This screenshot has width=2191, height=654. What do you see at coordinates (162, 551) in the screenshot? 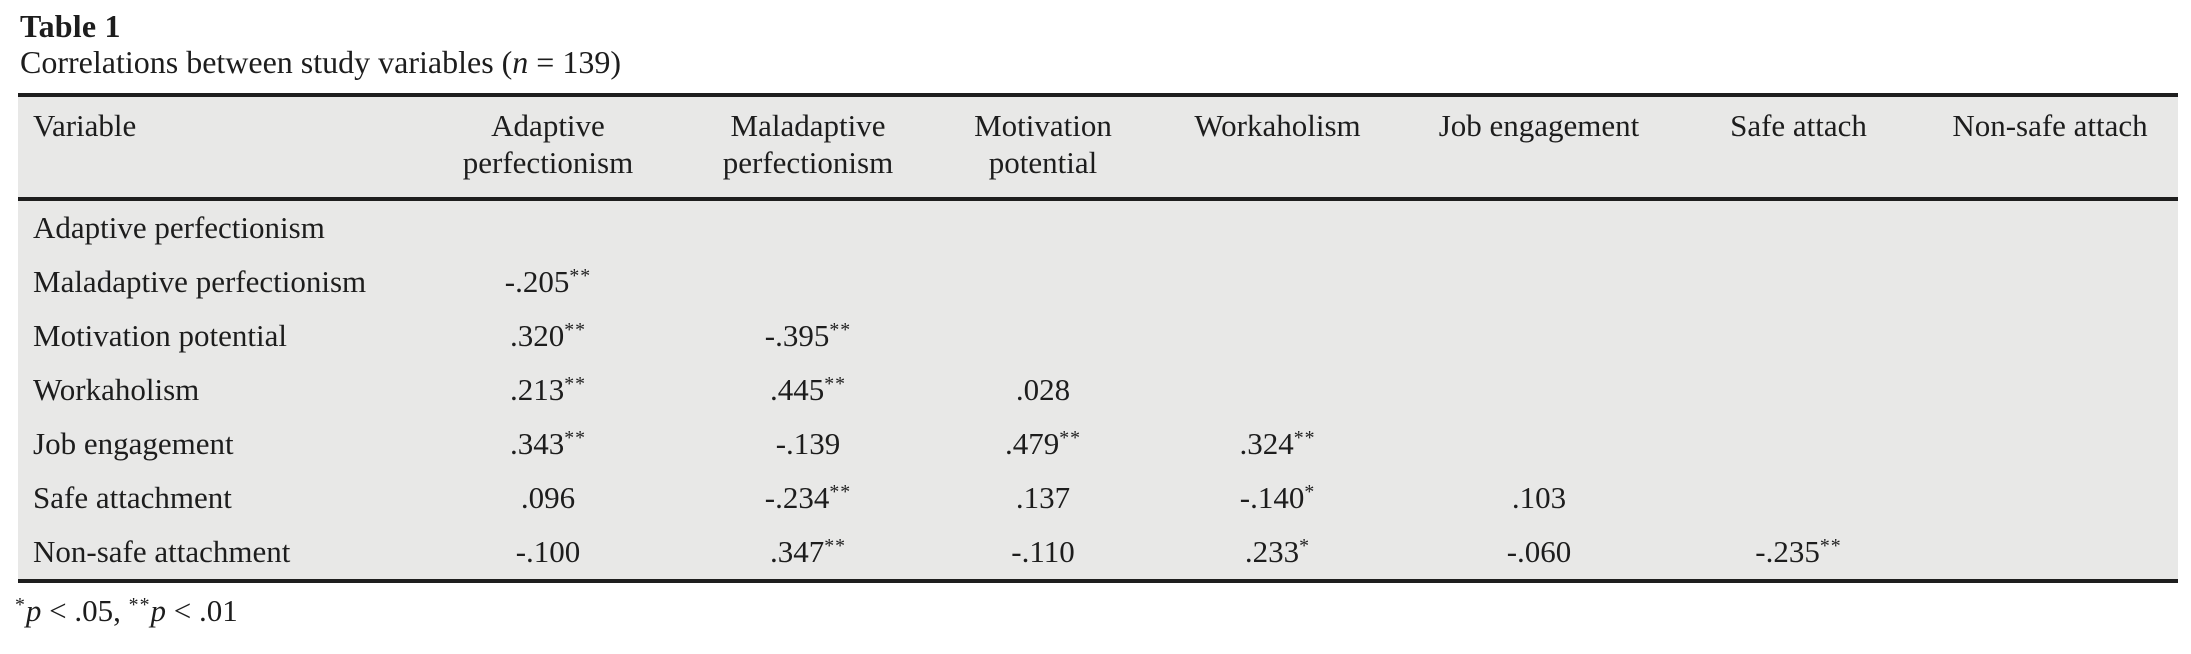
I see `row-label: Non-safe attachment` at bounding box center [162, 551].